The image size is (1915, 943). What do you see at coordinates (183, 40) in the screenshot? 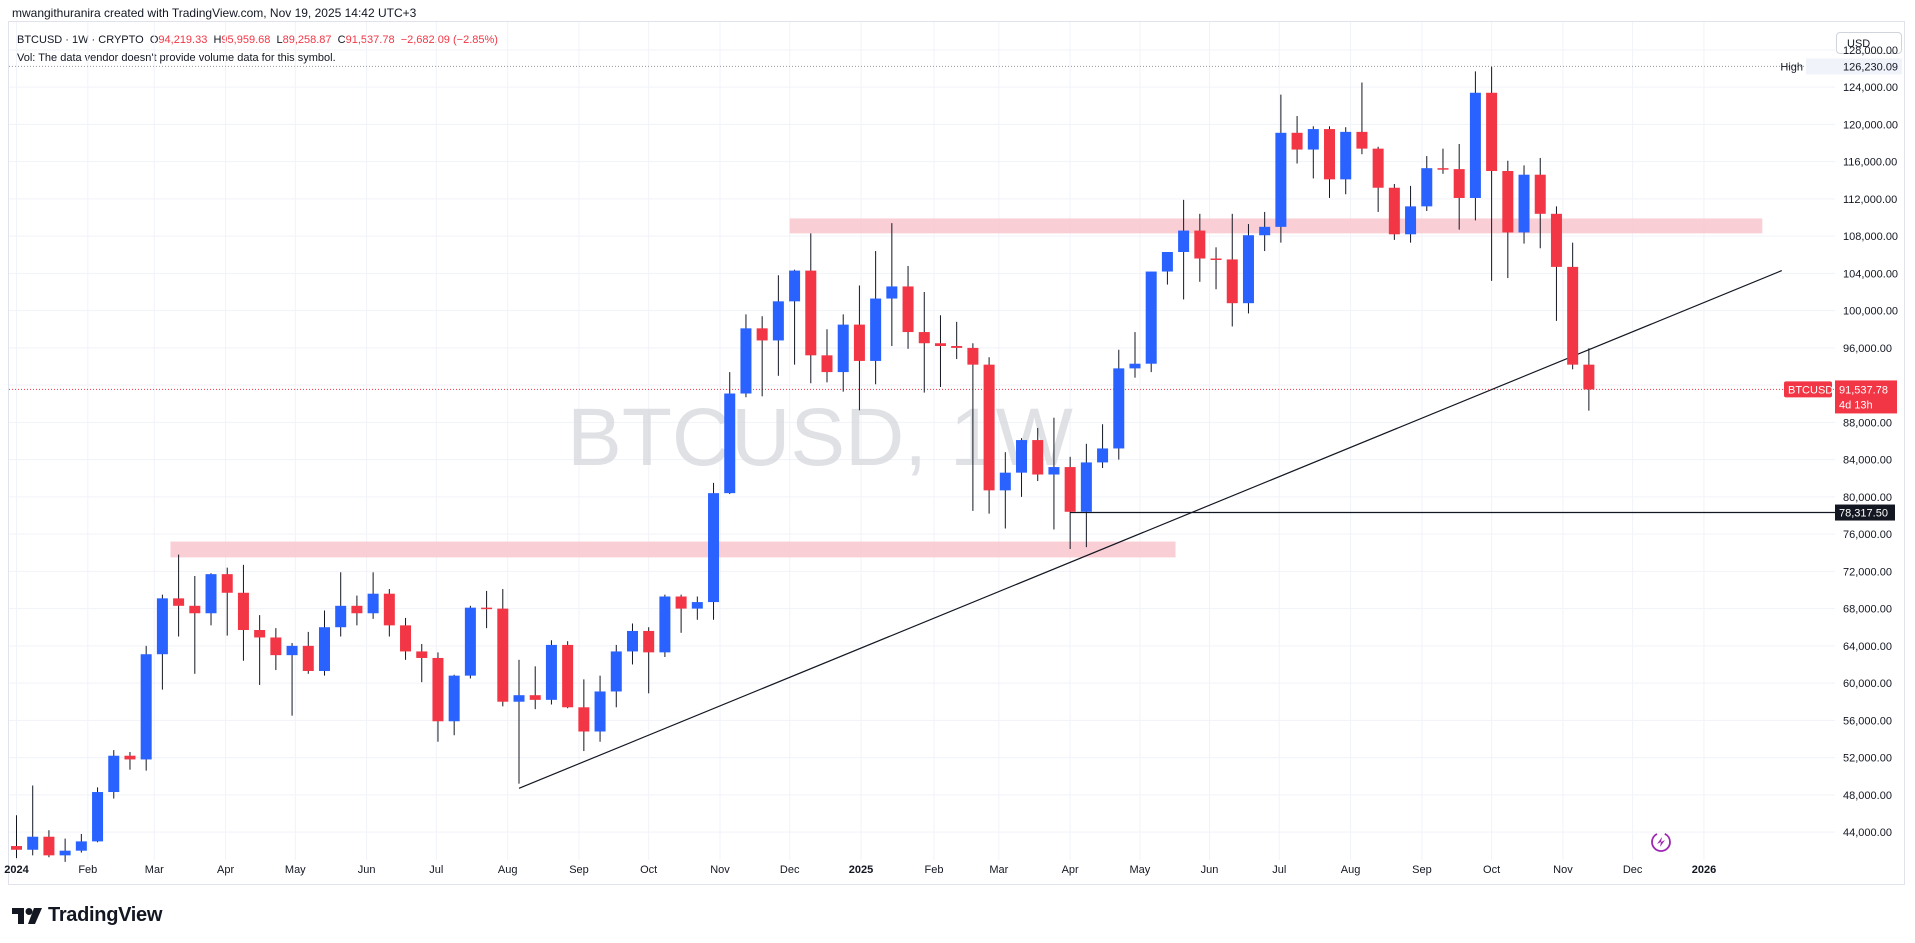
I see `open-value: 94,219.33` at bounding box center [183, 40].